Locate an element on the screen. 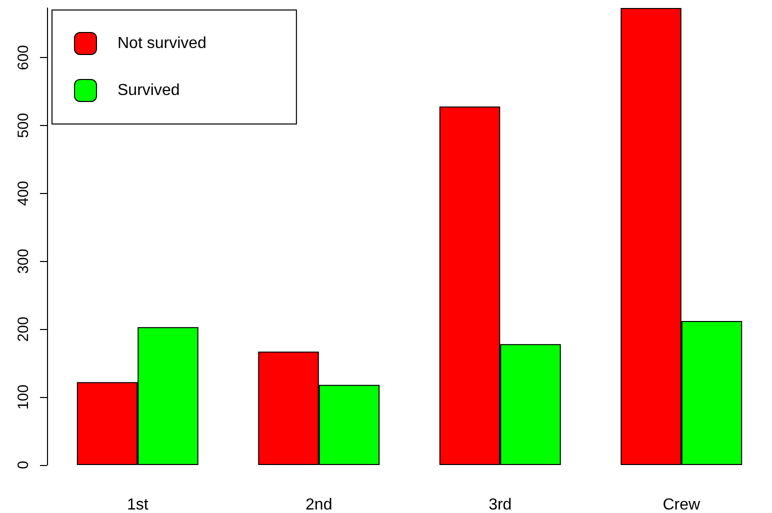 The width and height of the screenshot is (772, 513). y-tick-label: 500 is located at coordinates (23, 125).